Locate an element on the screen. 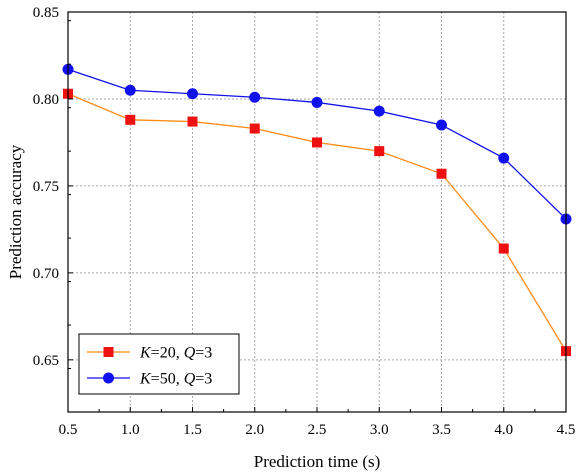 The image size is (578, 475). legend-item: K=20, Q=3 is located at coordinates (149, 353).